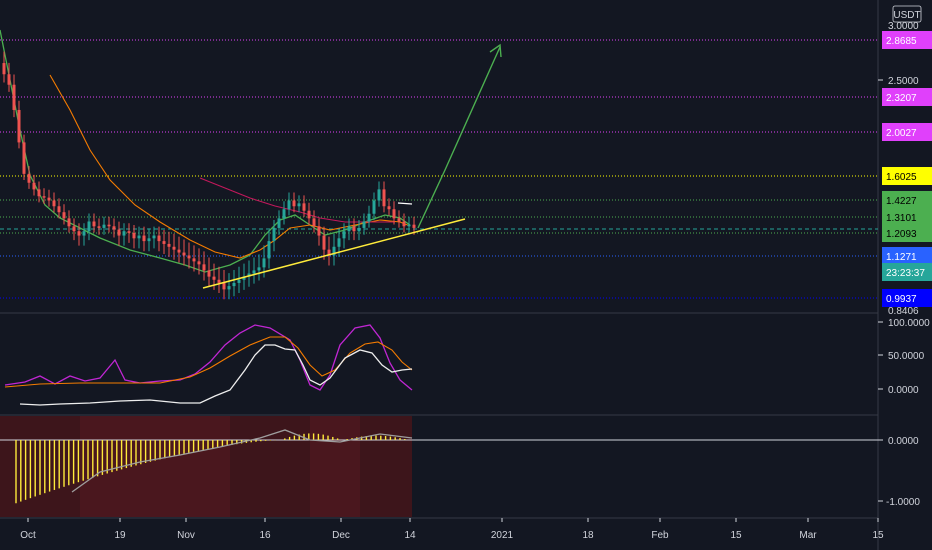 The image size is (932, 550). What do you see at coordinates (901, 177) in the screenshot?
I see `level-tag-label: 1.6025` at bounding box center [901, 177].